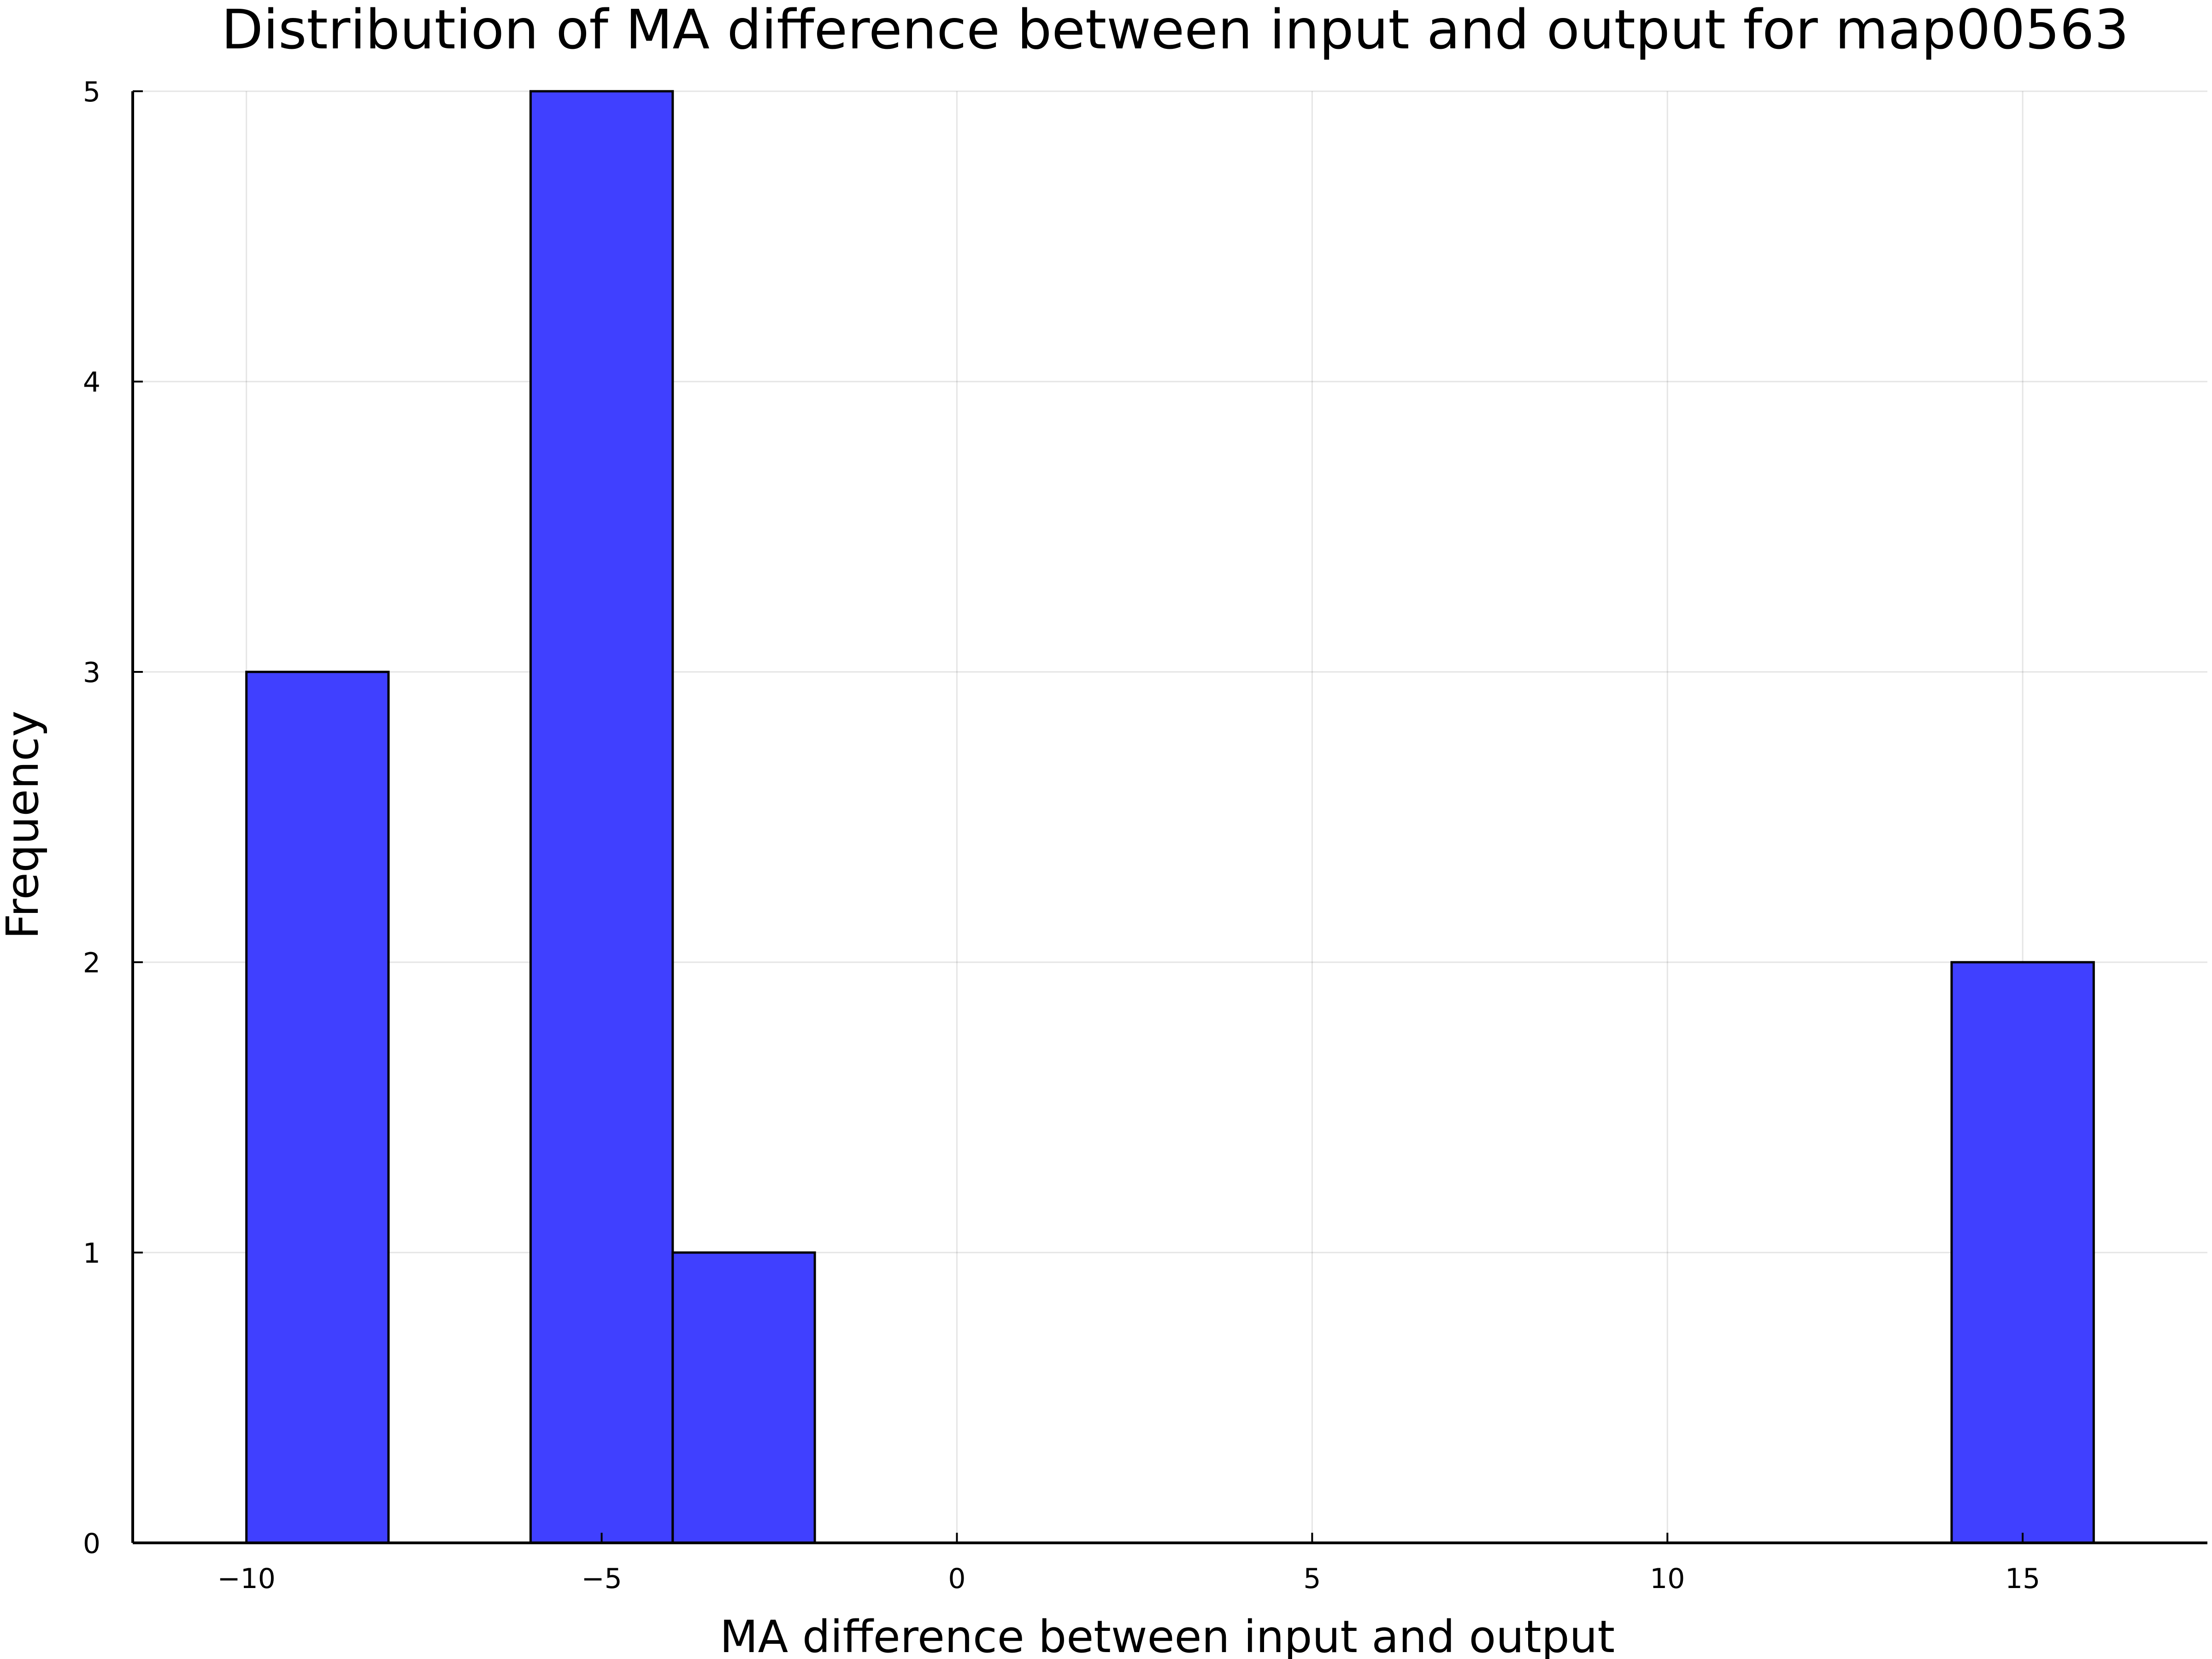 Image resolution: width=2212 pixels, height=1659 pixels. Describe the element at coordinates (91, 1544) in the screenshot. I see `y-tick-label: 0` at that location.